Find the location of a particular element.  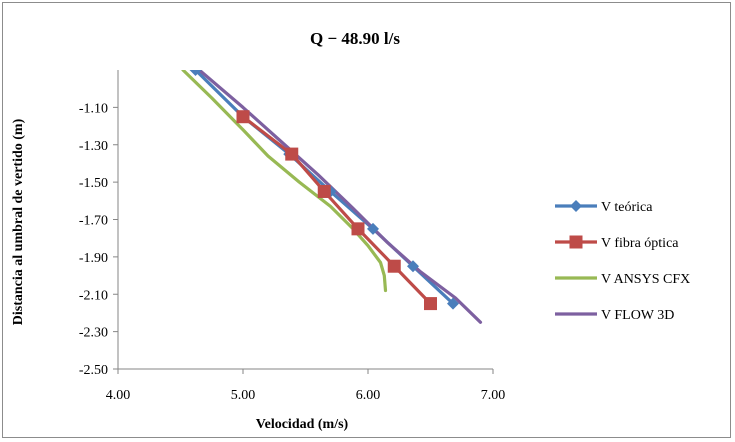

y-tick-label: -2.50 is located at coordinates (93, 370).